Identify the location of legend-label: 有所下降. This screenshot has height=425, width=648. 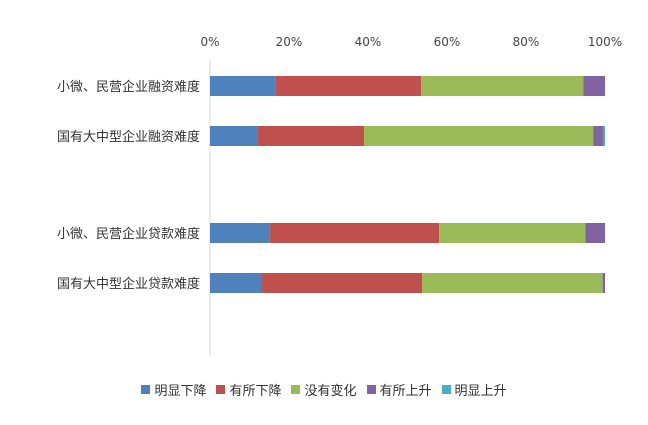
(255, 391).